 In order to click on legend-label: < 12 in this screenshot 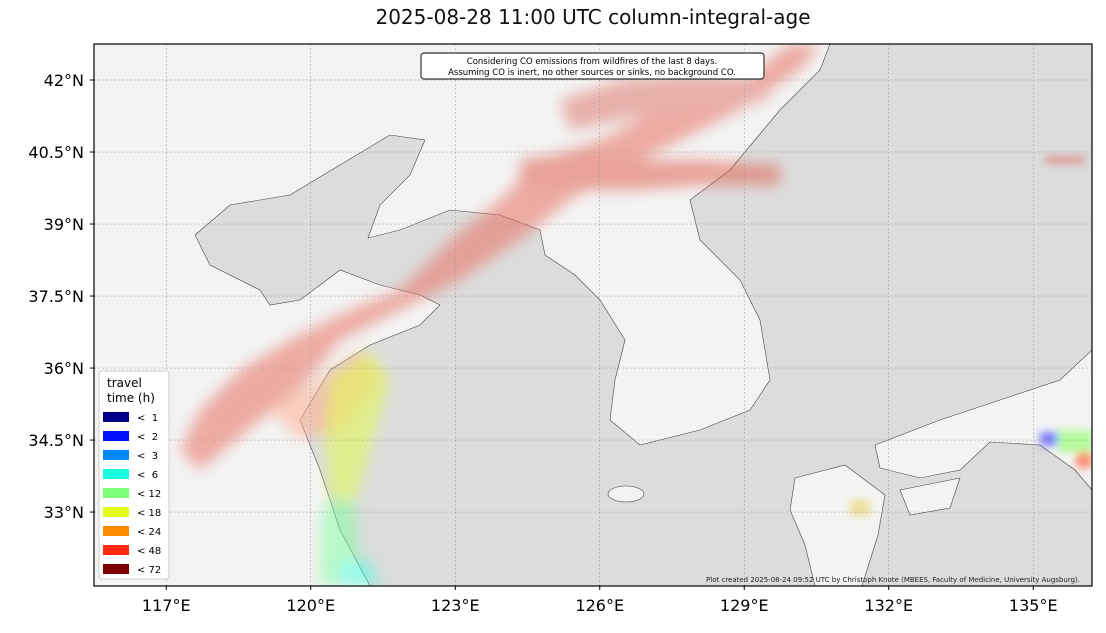, I will do `click(149, 494)`.